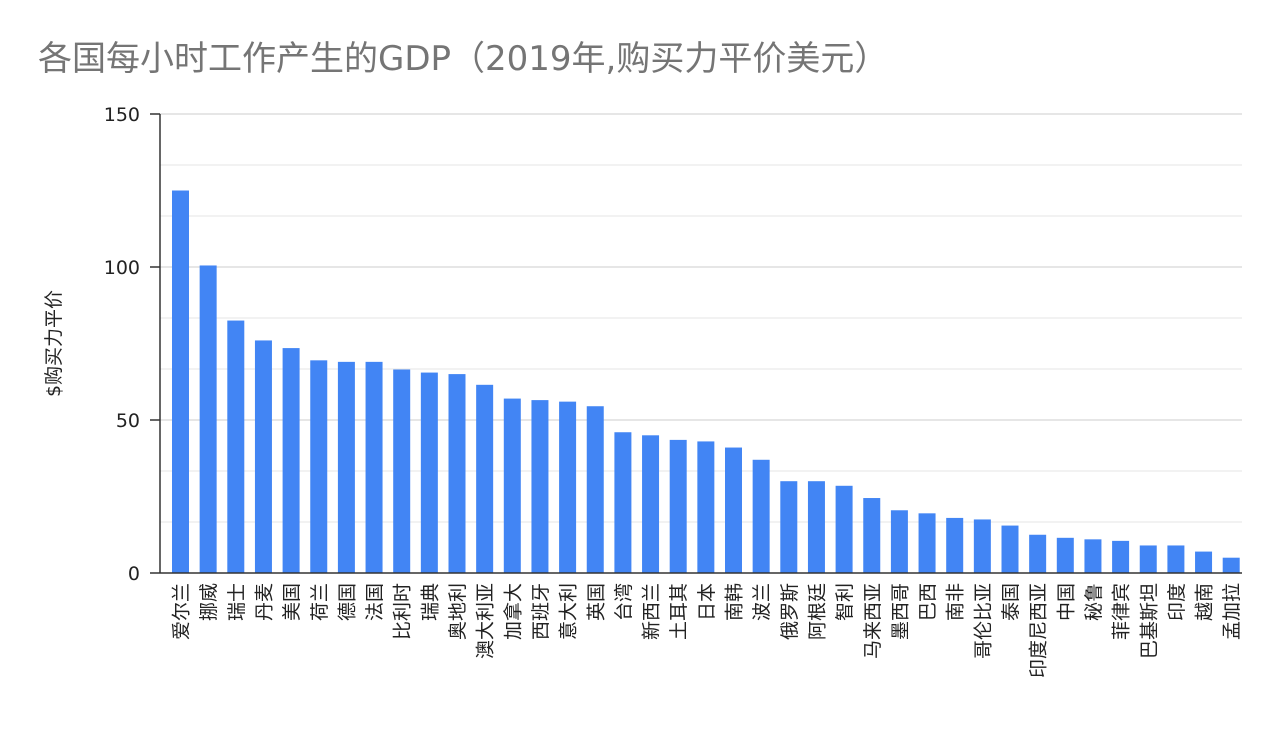  I want to click on y-tick-label: 150, so click(122, 115).